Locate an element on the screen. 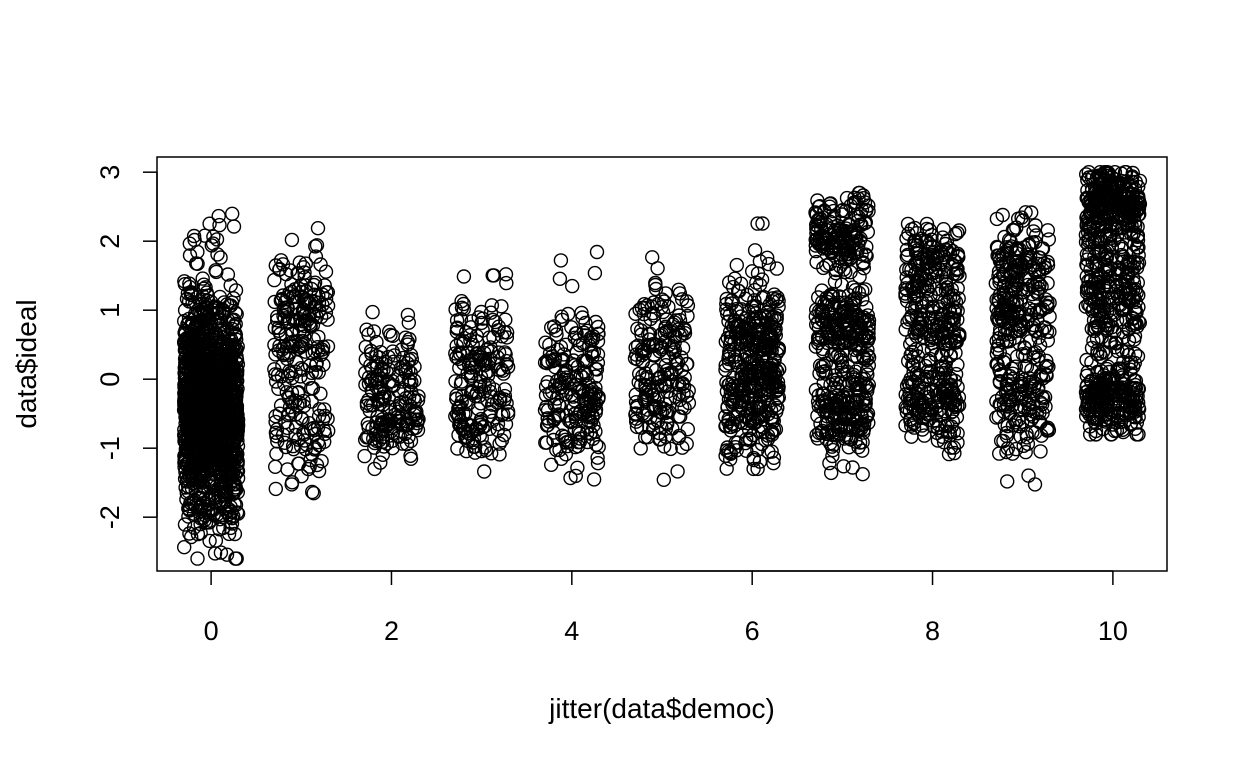 This screenshot has width=1248, height=768. y-tick-label: 0 is located at coordinates (110, 379).